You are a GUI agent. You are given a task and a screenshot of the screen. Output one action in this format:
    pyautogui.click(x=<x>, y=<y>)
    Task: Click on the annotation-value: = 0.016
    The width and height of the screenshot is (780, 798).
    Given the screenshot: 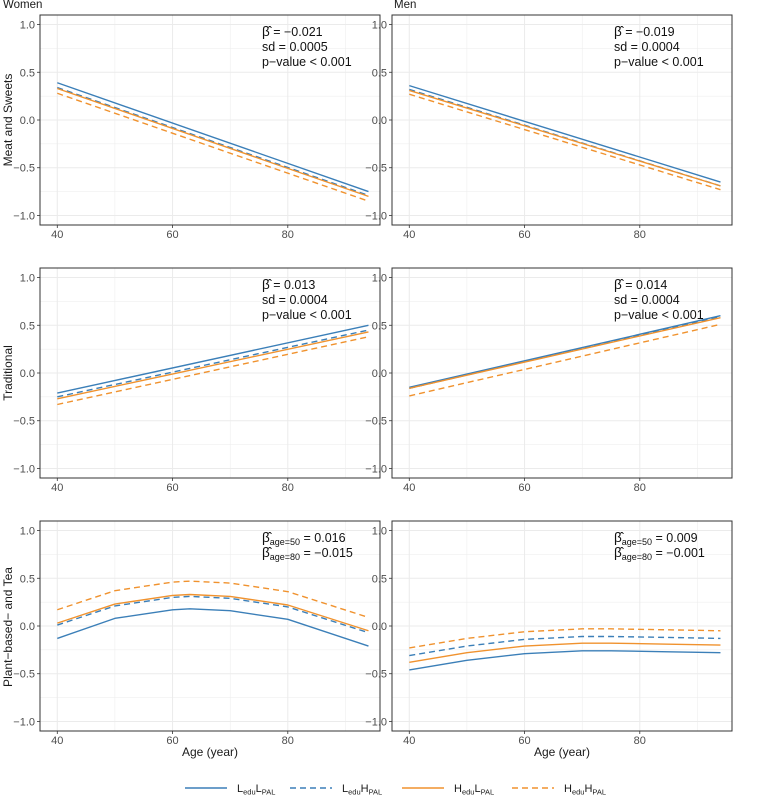 What is the action you would take?
    pyautogui.click(x=323, y=538)
    